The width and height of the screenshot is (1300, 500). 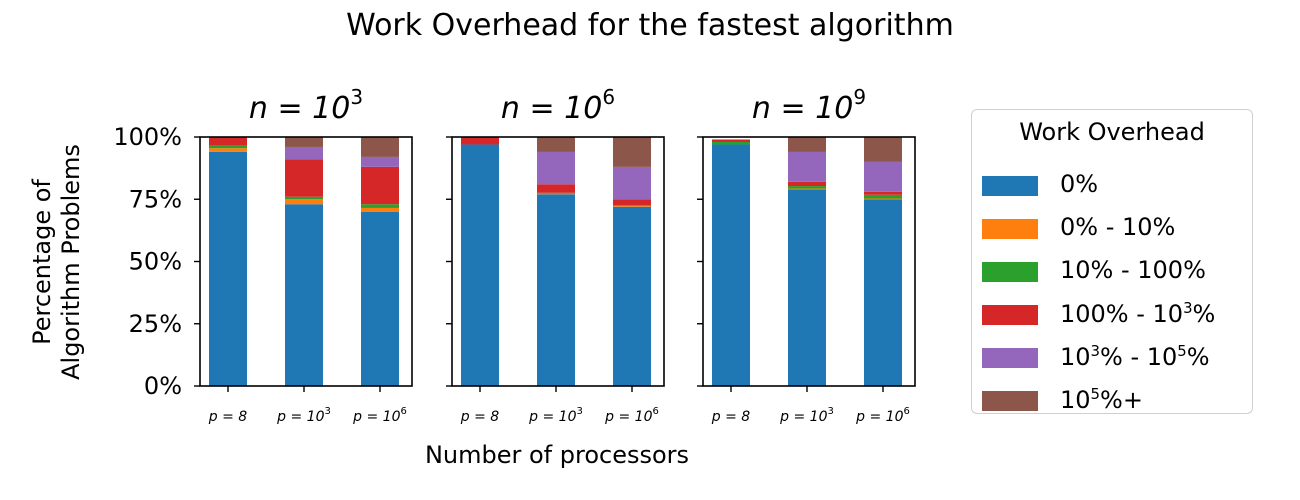 I want to click on panel-title-1: n = 103, so click(x=306, y=105).